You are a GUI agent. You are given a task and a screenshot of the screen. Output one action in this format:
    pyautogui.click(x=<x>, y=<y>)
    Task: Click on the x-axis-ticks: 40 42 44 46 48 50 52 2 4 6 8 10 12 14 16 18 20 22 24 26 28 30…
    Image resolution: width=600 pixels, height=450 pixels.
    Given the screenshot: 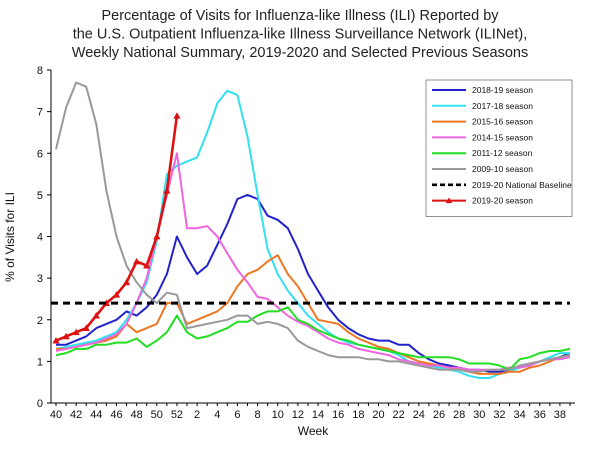 What is the action you would take?
    pyautogui.click(x=310, y=412)
    